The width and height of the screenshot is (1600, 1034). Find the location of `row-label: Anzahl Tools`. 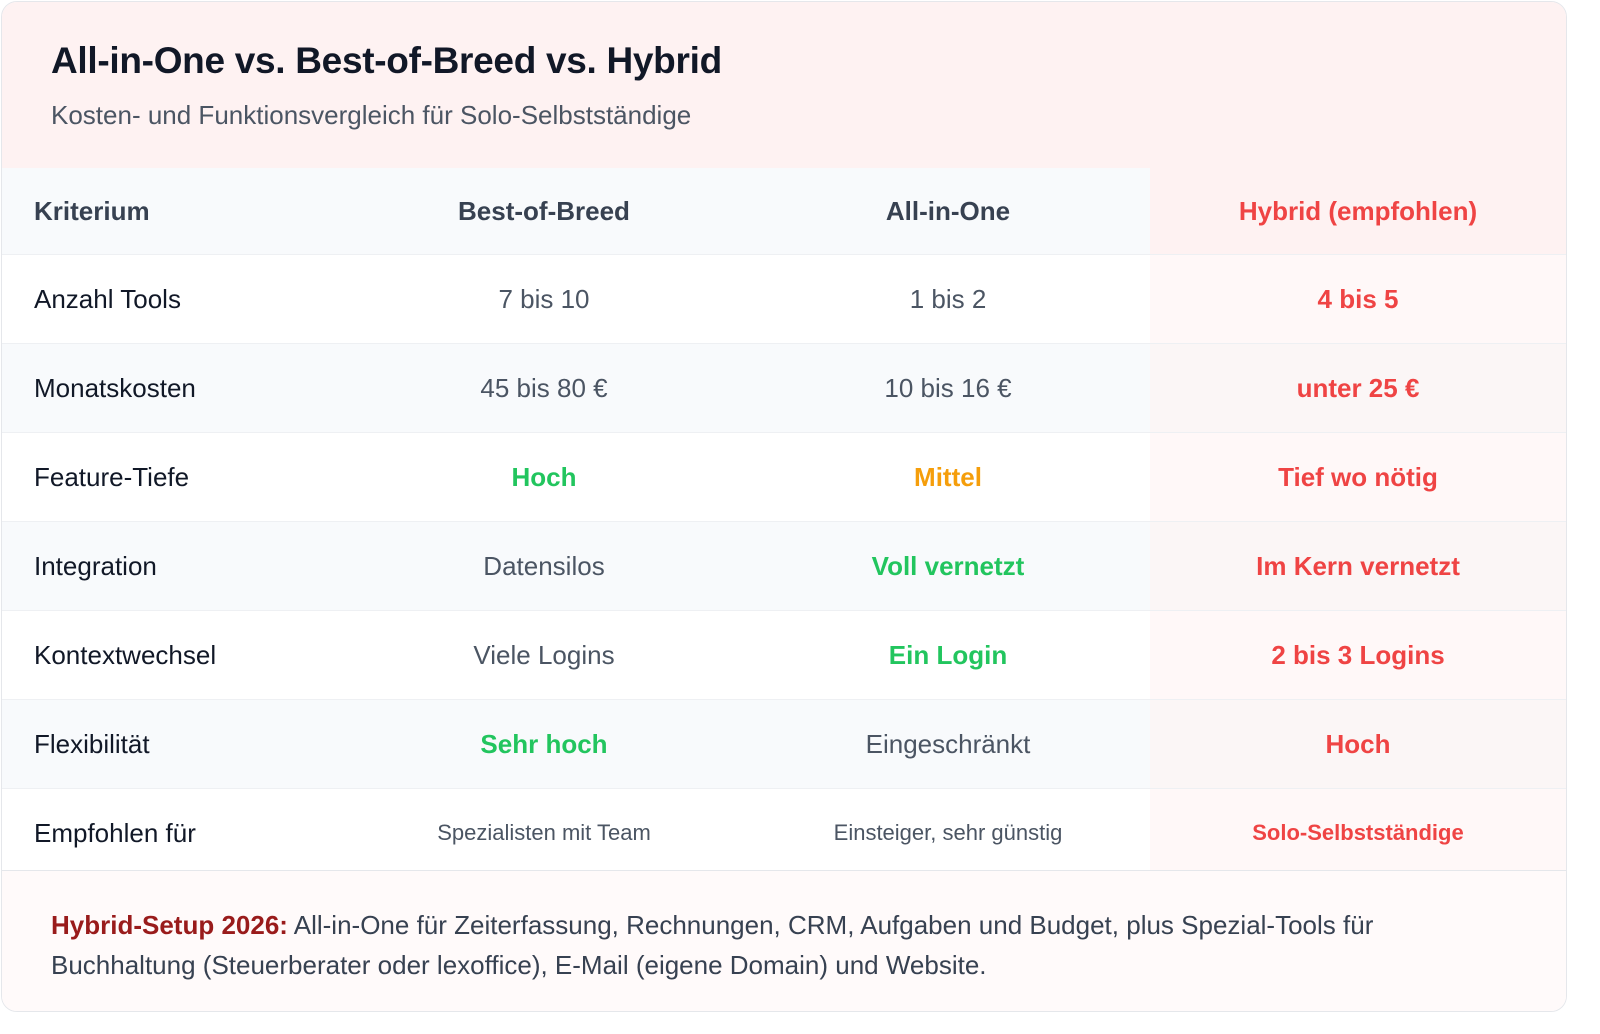

row-label: Anzahl Tools is located at coordinates (172, 299).